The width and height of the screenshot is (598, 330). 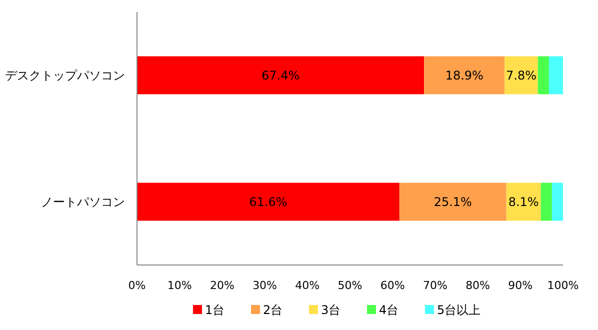 What do you see at coordinates (137, 285) in the screenshot?
I see `x-tick-label: 0%` at bounding box center [137, 285].